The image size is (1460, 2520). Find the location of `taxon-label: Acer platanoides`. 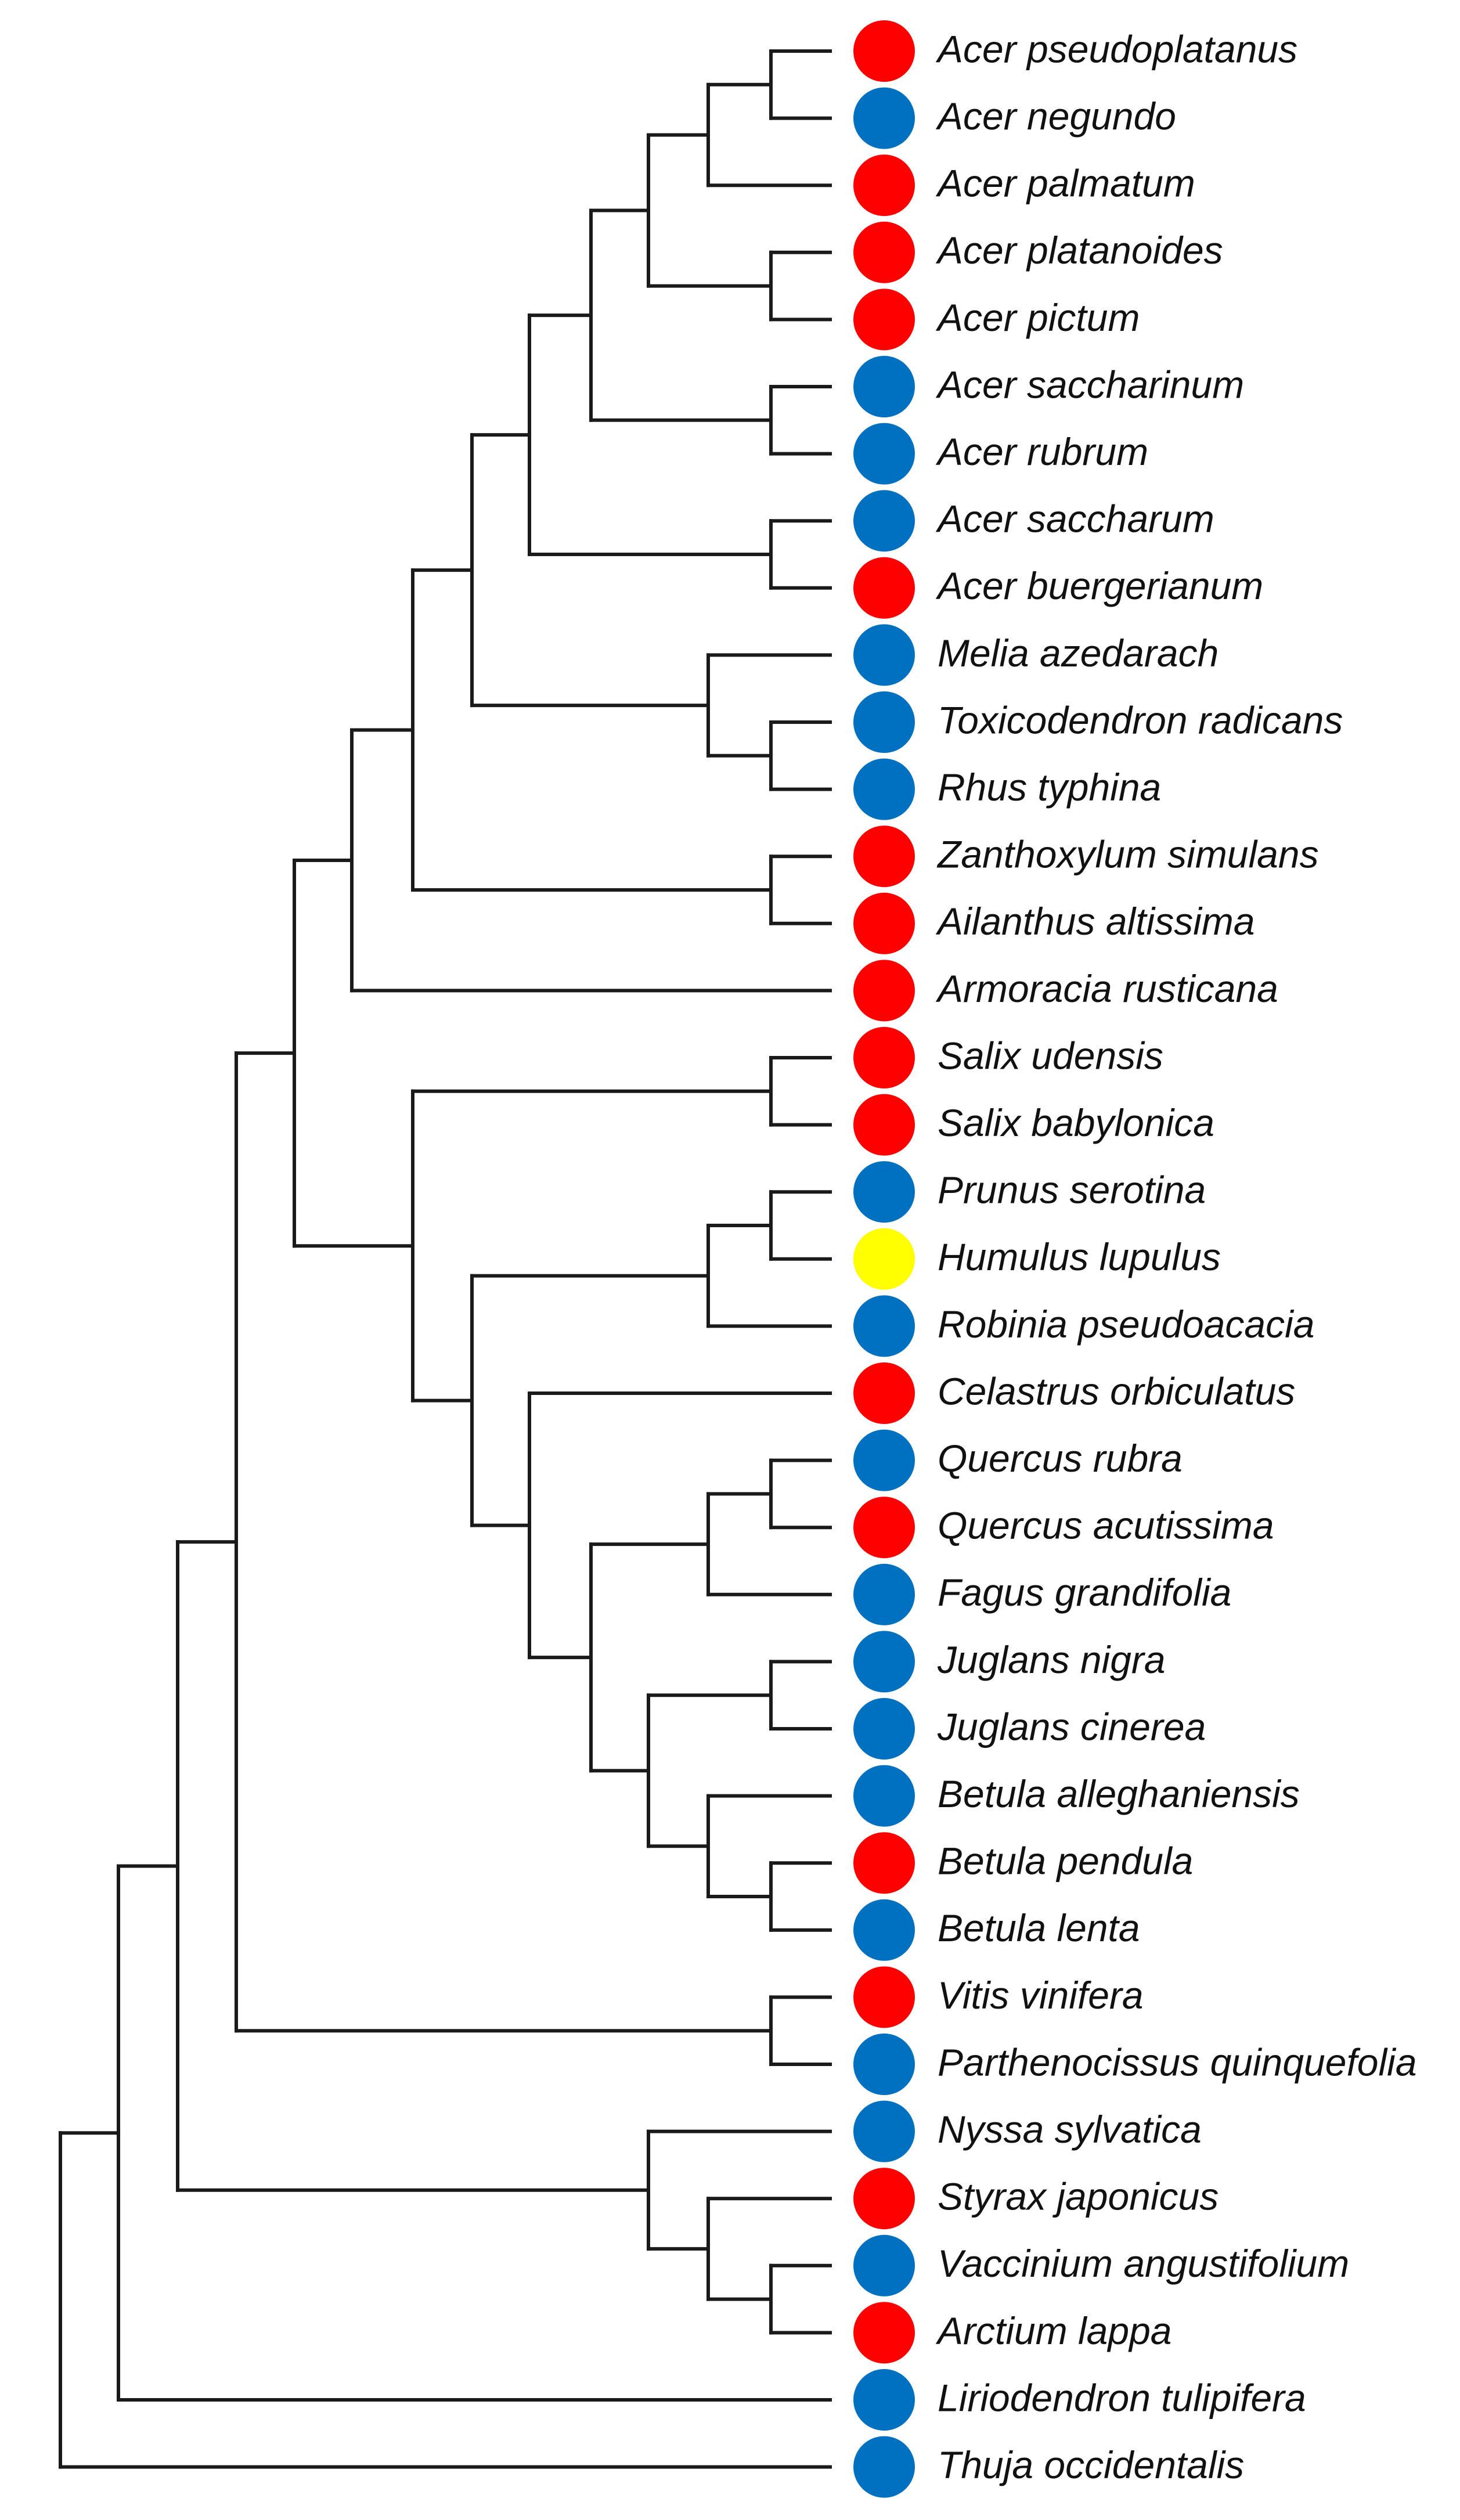

taxon-label: Acer platanoides is located at coordinates (1079, 251).